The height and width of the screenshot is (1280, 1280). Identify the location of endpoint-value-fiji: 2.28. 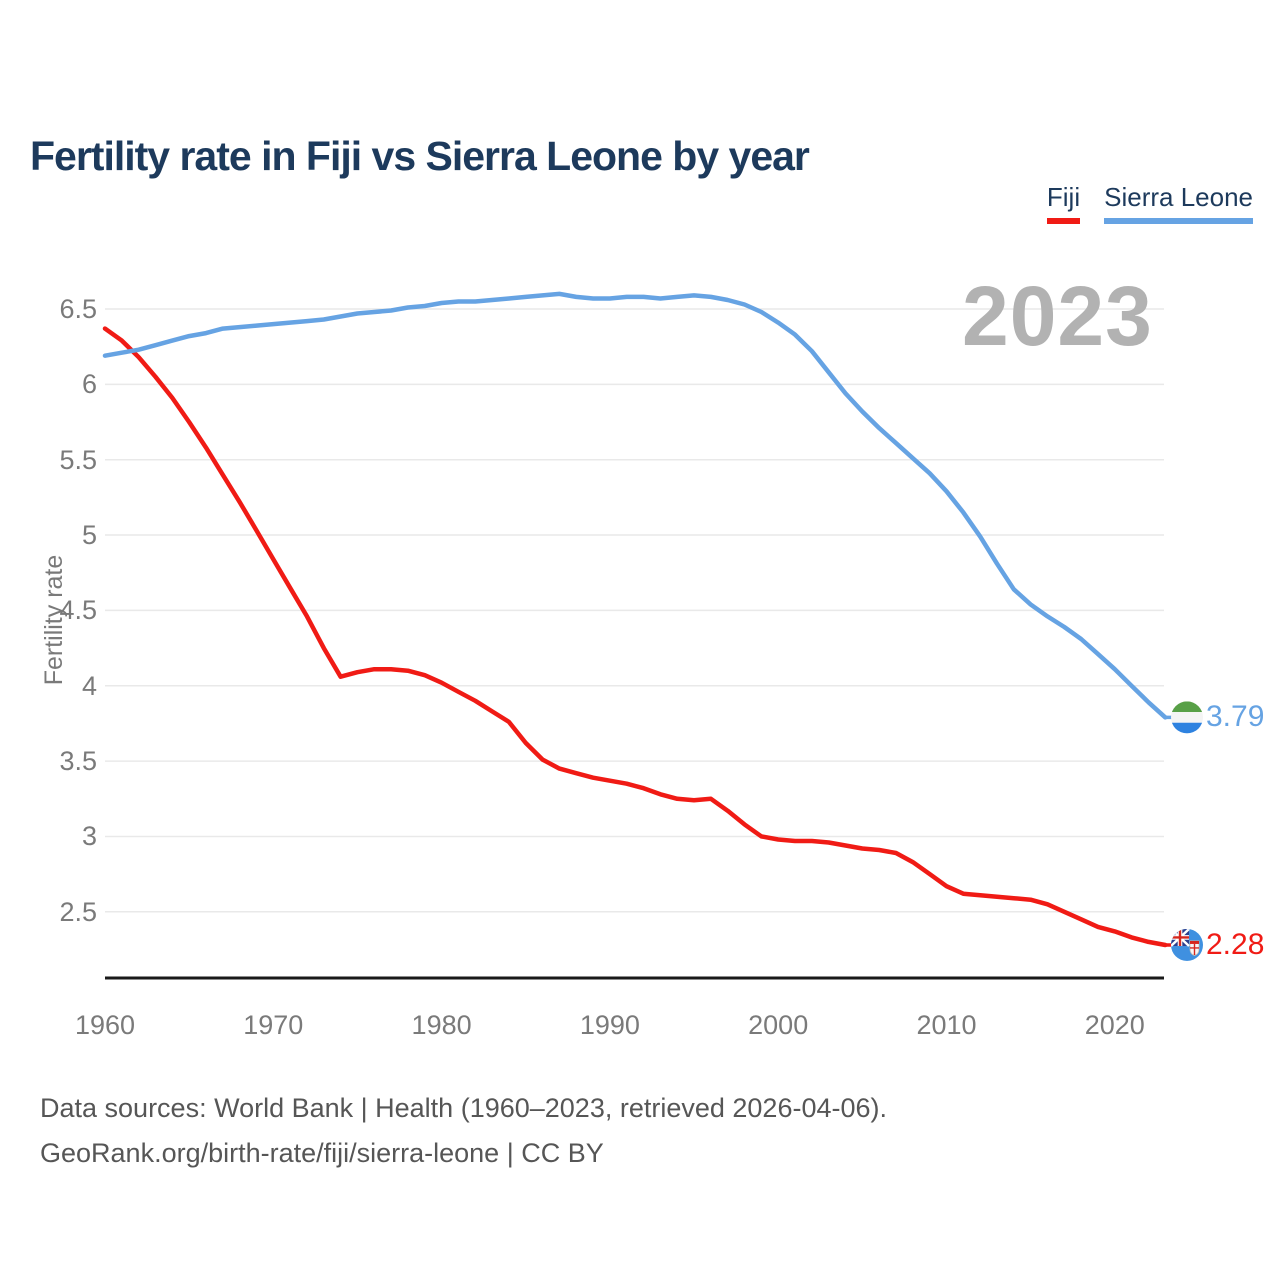
(1235, 944).